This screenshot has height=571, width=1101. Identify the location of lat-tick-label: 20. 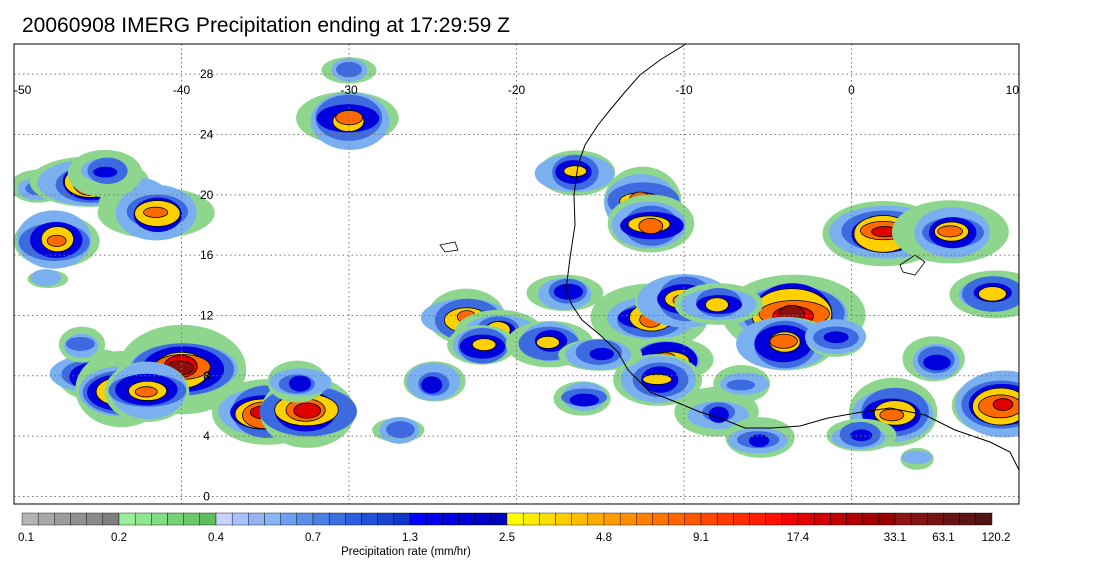
(207, 195).